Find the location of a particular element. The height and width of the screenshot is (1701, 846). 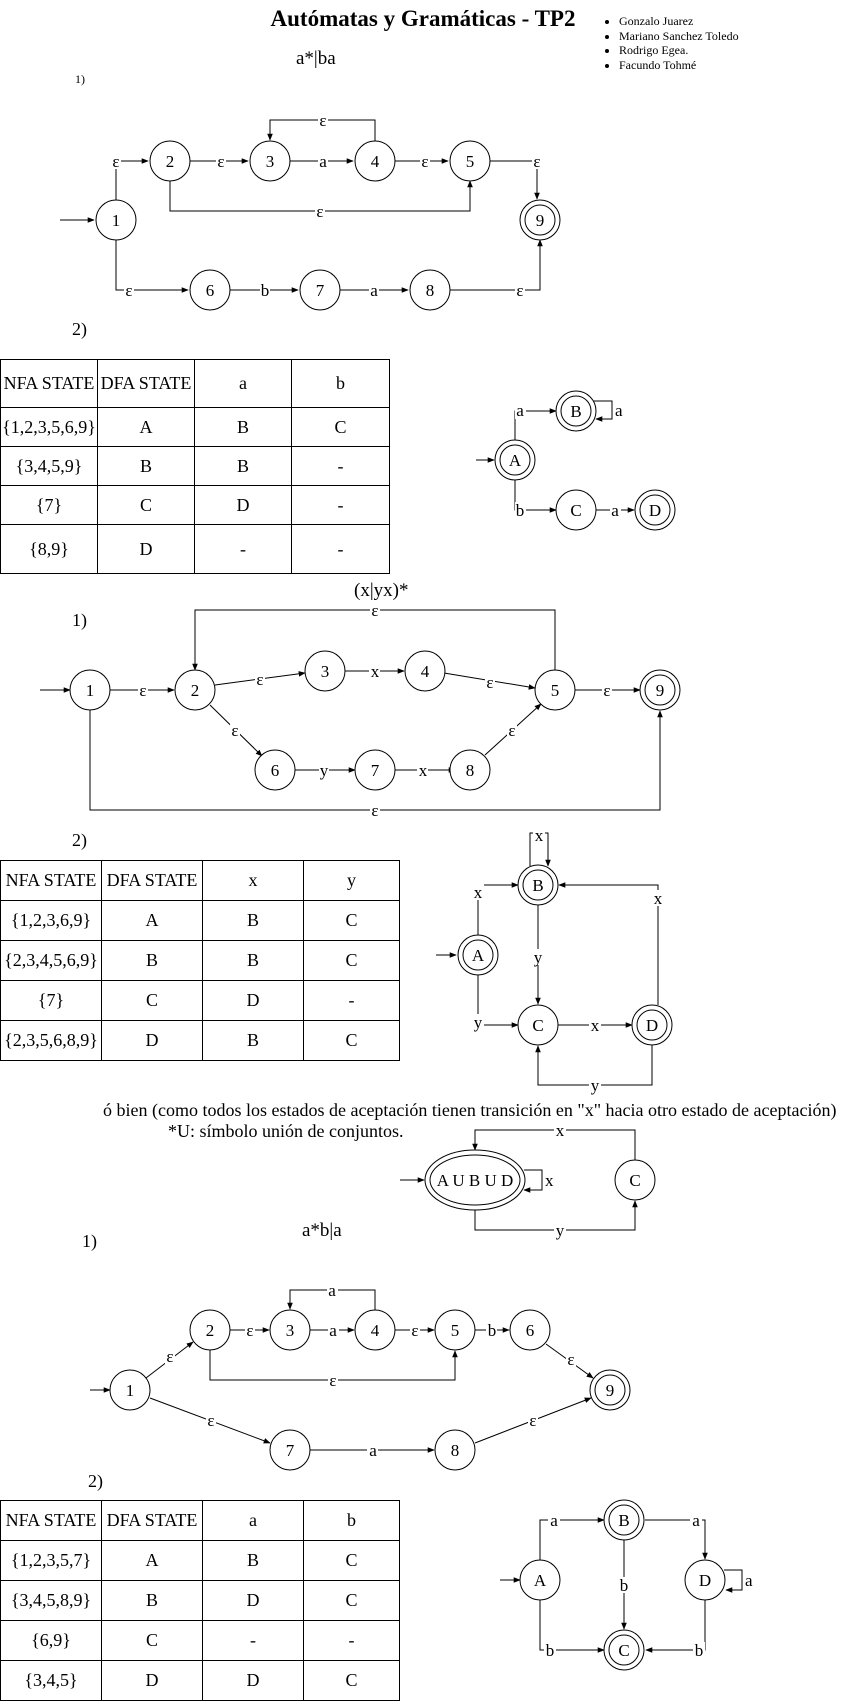

author-item: Rodrigo Egea. is located at coordinates (679, 50).